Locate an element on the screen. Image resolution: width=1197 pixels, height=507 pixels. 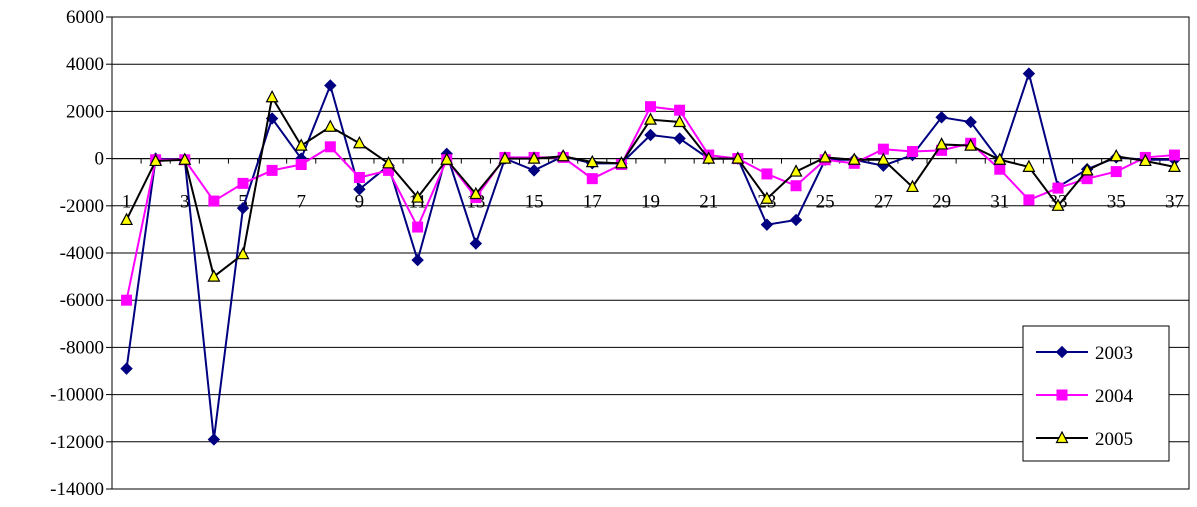
y-tick-label: -2000 is located at coordinates (82, 206).